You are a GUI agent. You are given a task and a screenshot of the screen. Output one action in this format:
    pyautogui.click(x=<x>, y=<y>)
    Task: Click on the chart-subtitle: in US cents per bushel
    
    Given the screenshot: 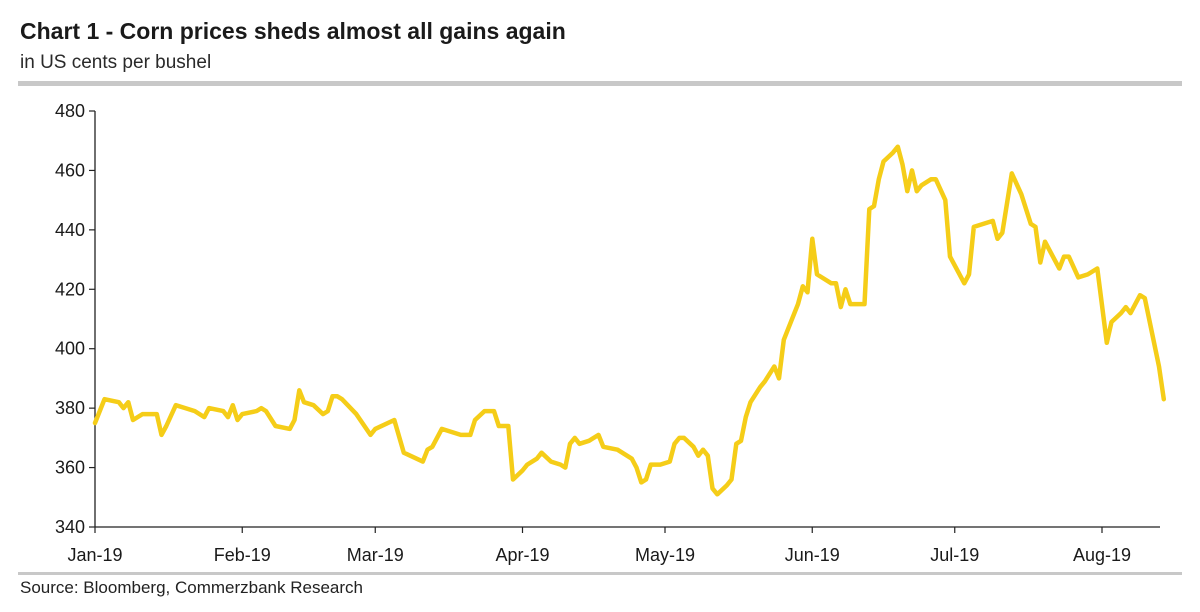 What is the action you would take?
    pyautogui.click(x=116, y=62)
    